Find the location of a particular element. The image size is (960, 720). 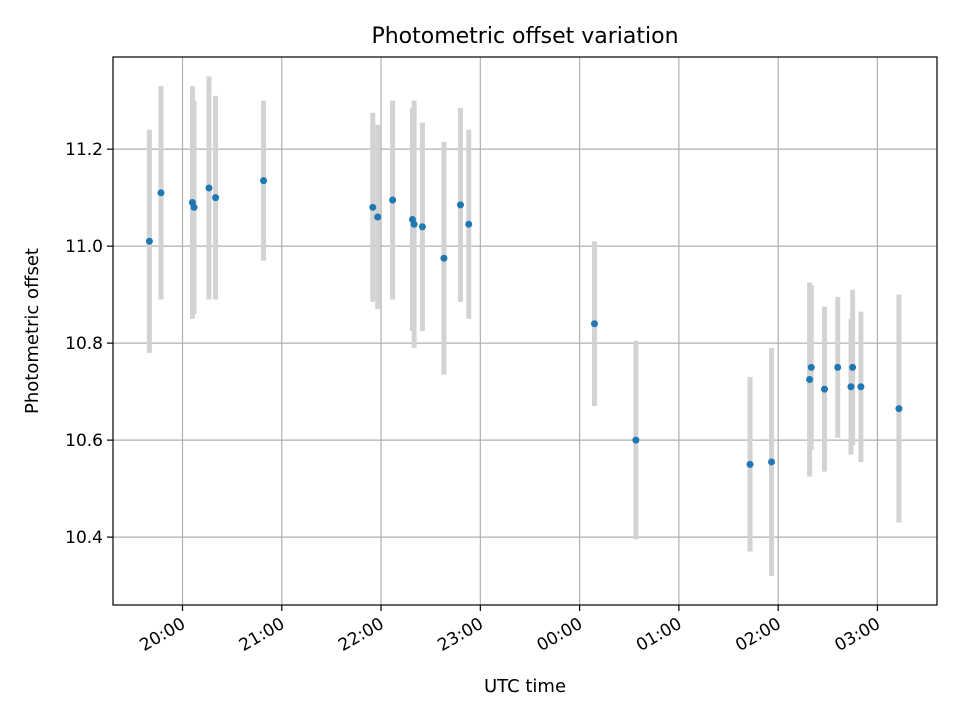

x-tick-label: 20:00 is located at coordinates (163, 635).